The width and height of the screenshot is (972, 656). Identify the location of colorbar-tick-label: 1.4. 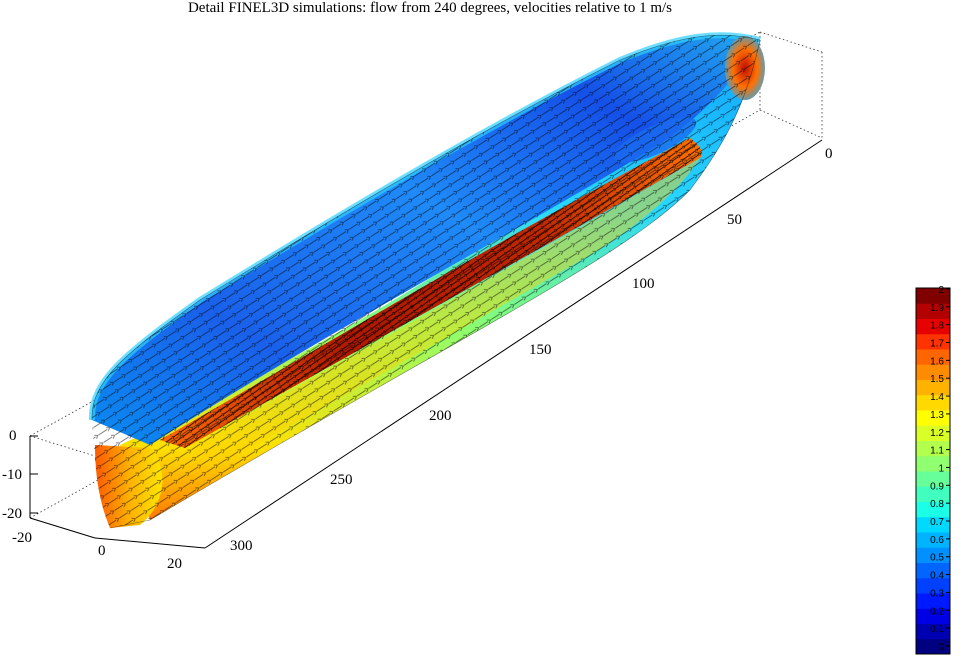
(937, 397).